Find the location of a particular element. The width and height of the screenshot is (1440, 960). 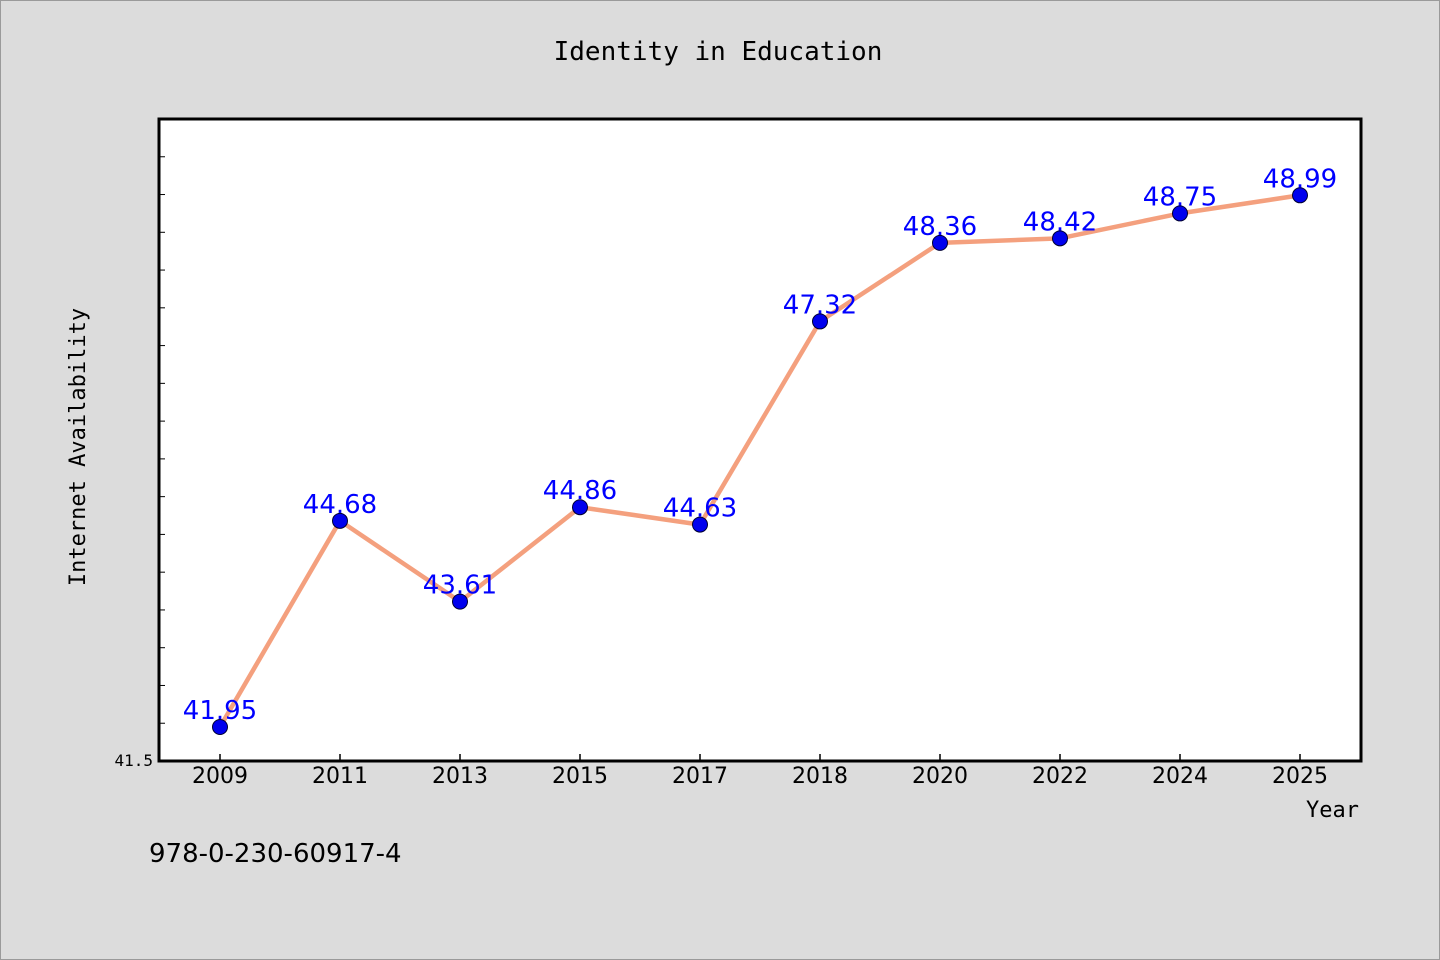

data-label: 44.68 is located at coordinates (340, 505).